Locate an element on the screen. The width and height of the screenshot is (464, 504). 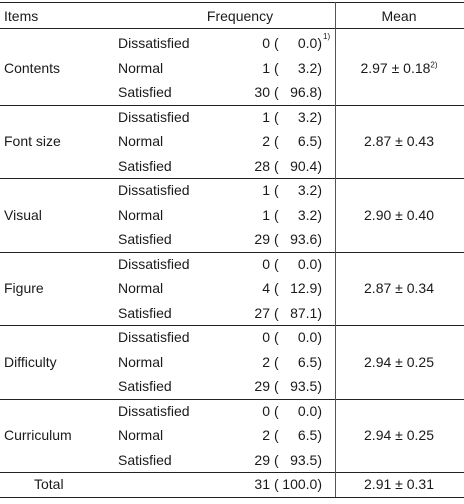
footnote-marker: 2) is located at coordinates (434, 64).